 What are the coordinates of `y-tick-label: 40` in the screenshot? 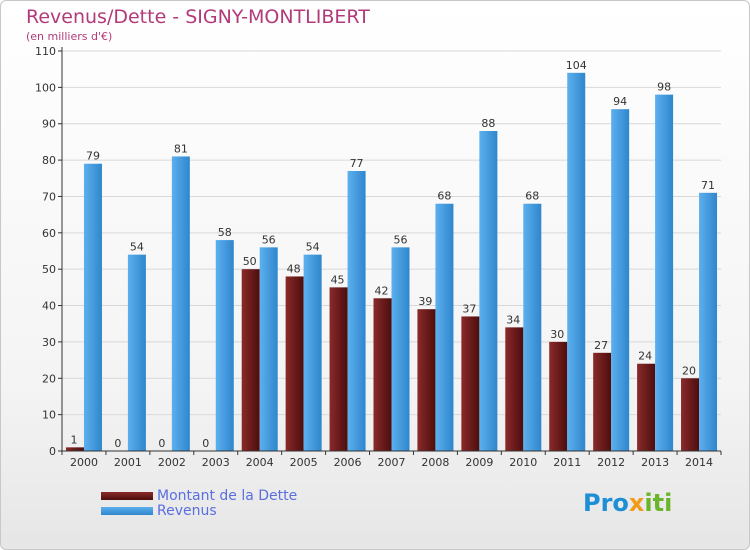 It's located at (49, 306).